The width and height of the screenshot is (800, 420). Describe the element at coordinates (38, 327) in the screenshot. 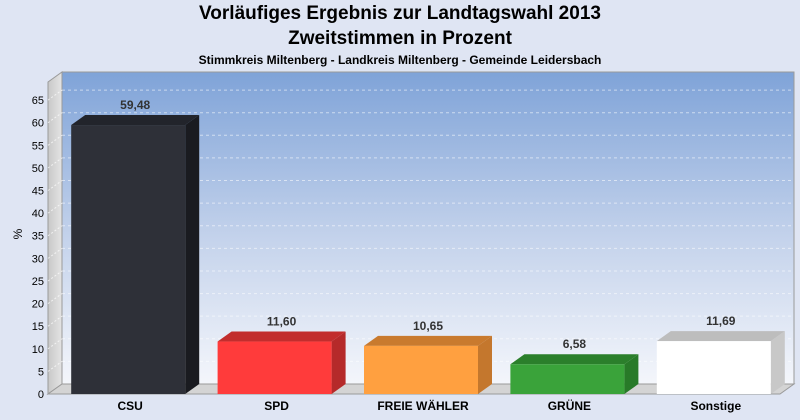

I see `y-tick-label: 15` at that location.